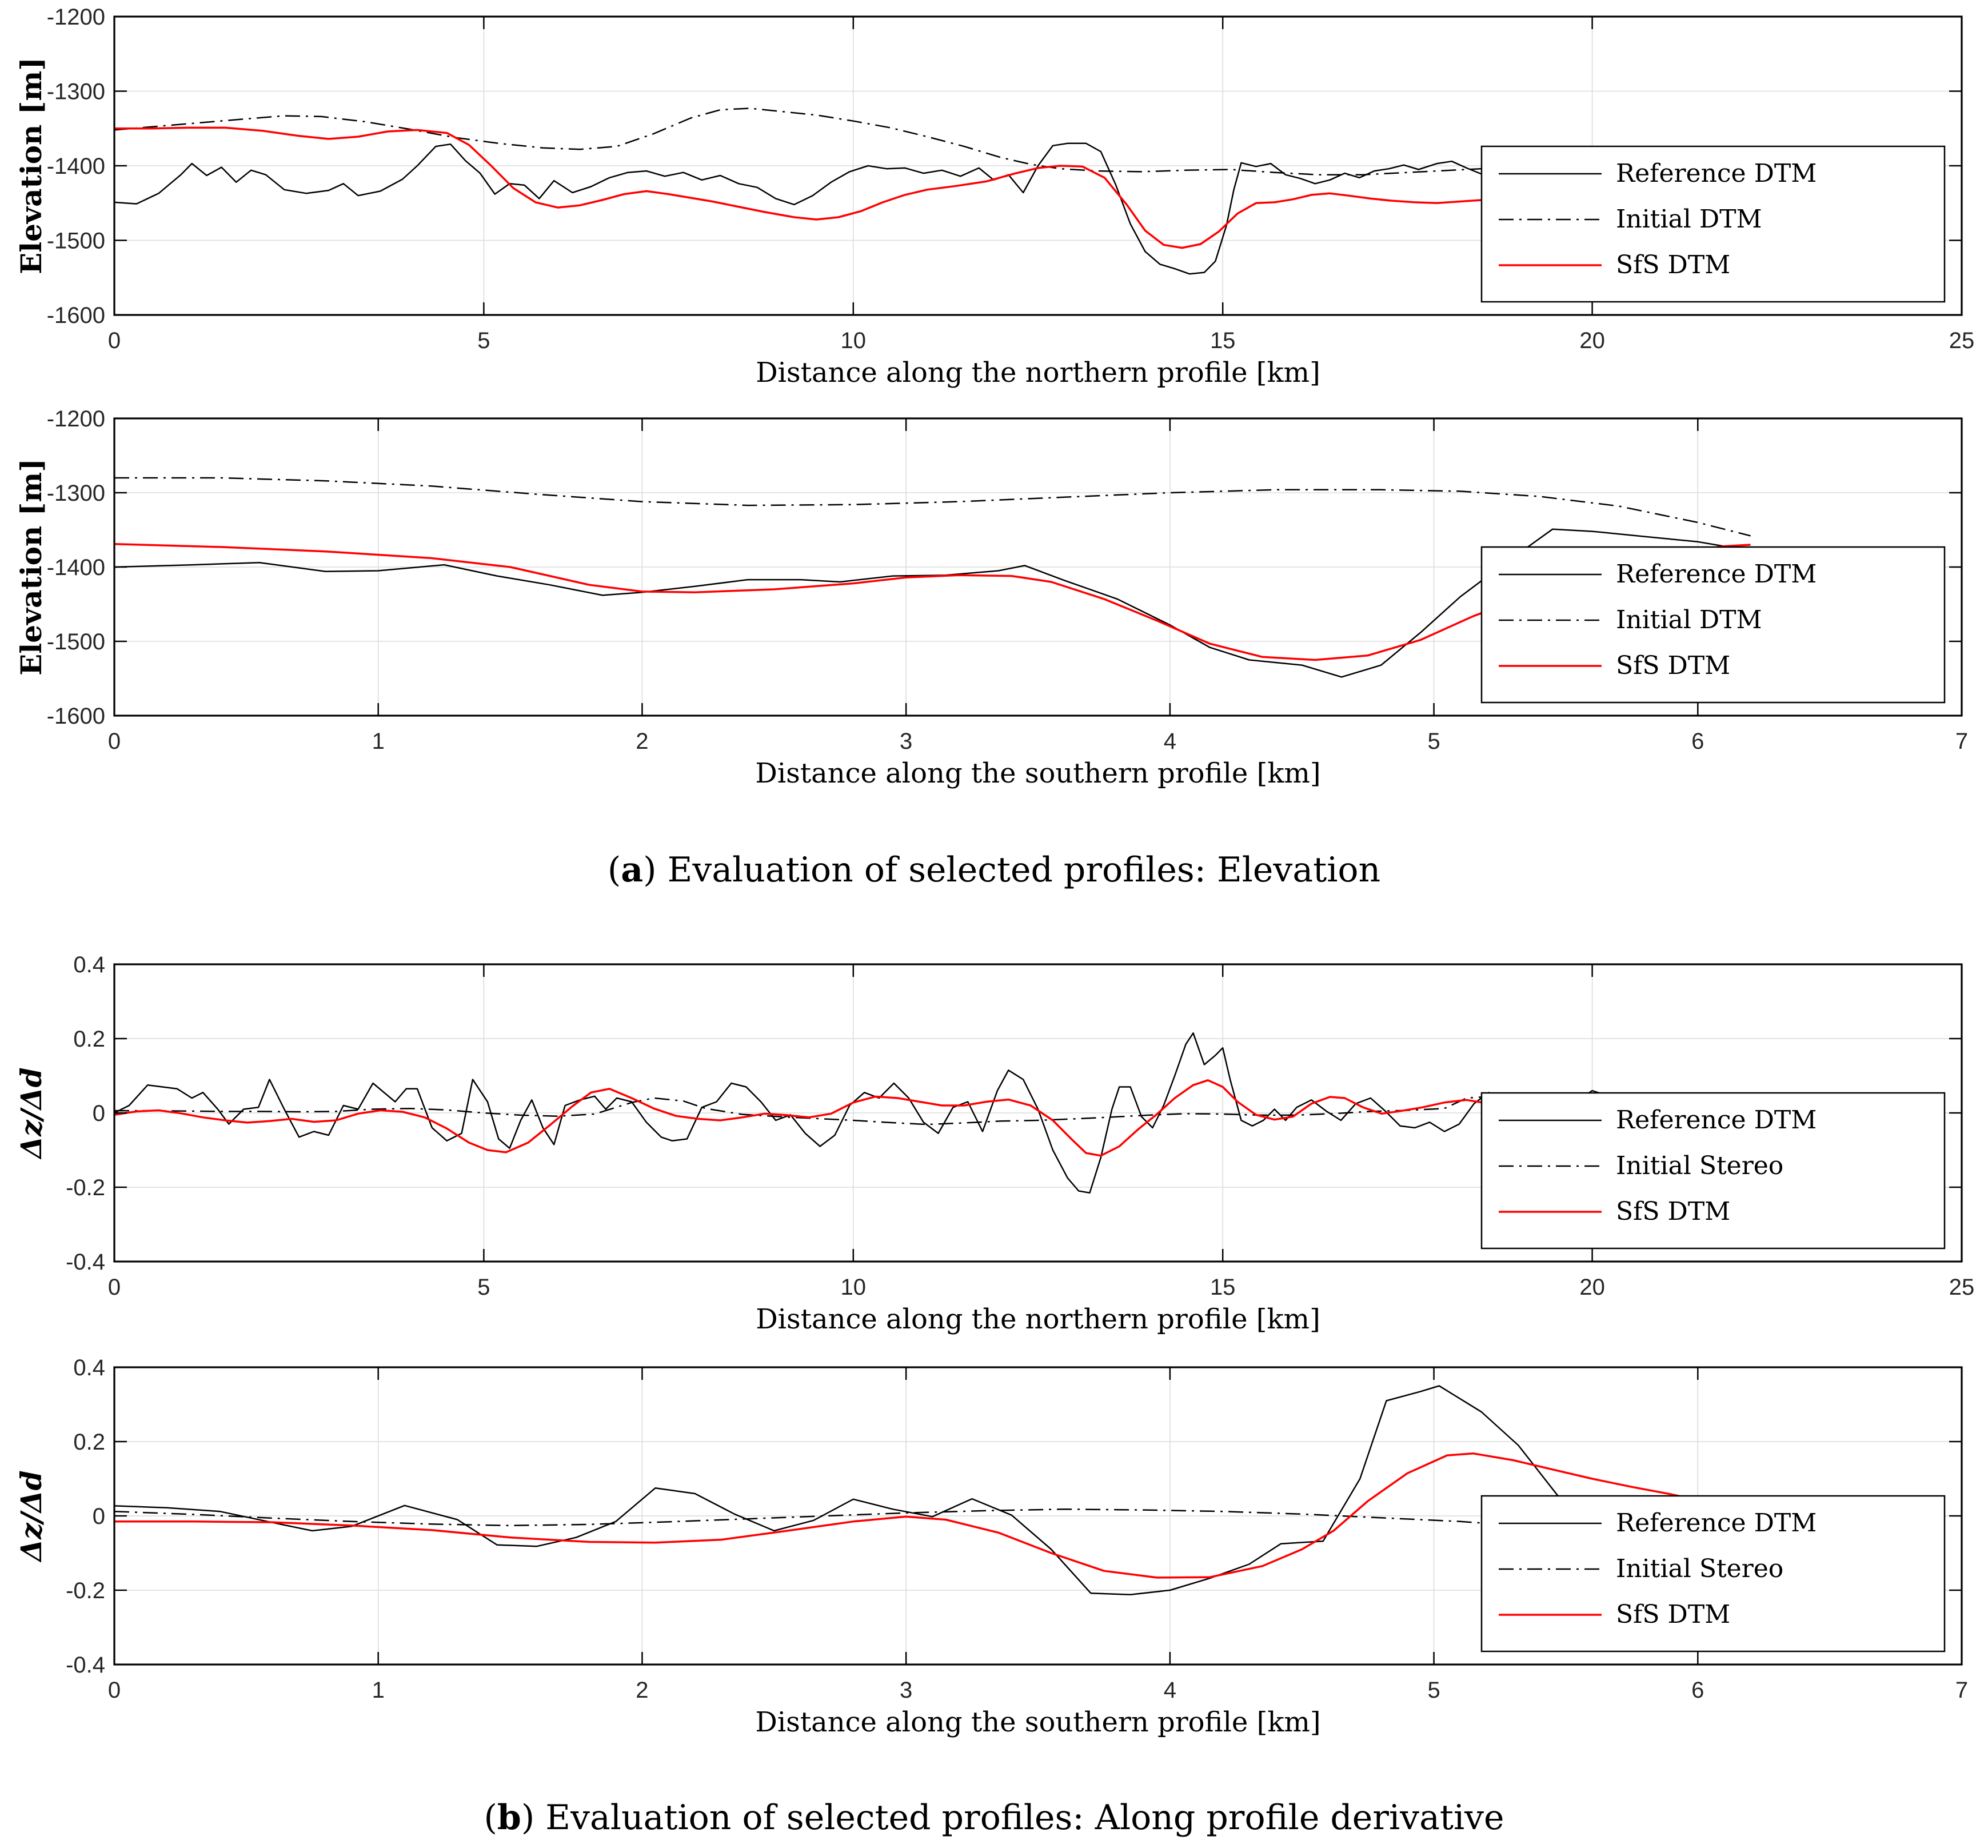 This screenshot has width=1988, height=1848. Describe the element at coordinates (614, 870) in the screenshot. I see `caption-a-open: (` at that location.